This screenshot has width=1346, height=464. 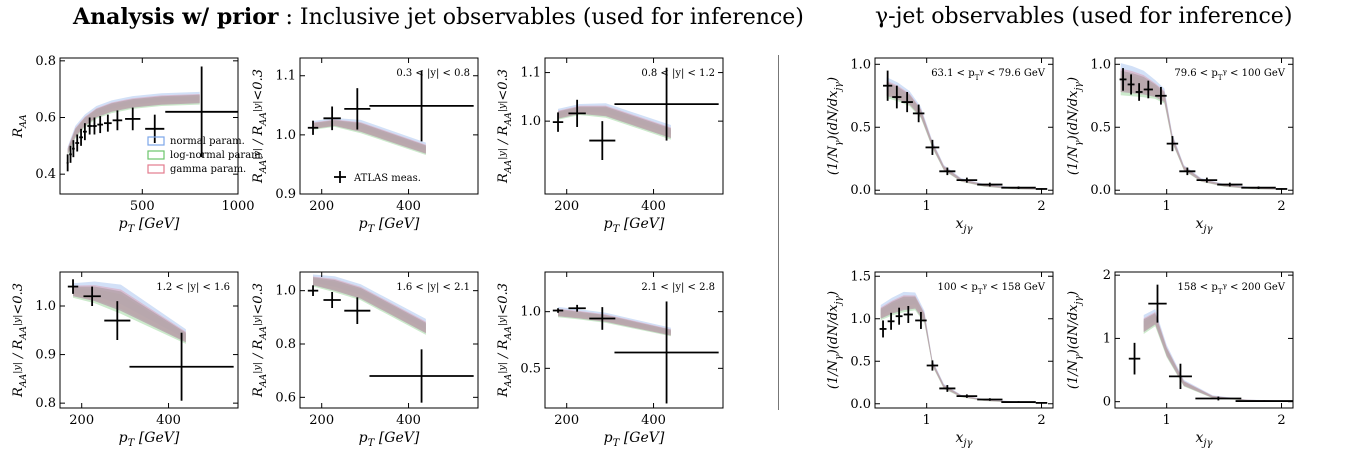 What do you see at coordinates (1204, 225) in the screenshot?
I see `x-axis-label: xjγ` at bounding box center [1204, 225].